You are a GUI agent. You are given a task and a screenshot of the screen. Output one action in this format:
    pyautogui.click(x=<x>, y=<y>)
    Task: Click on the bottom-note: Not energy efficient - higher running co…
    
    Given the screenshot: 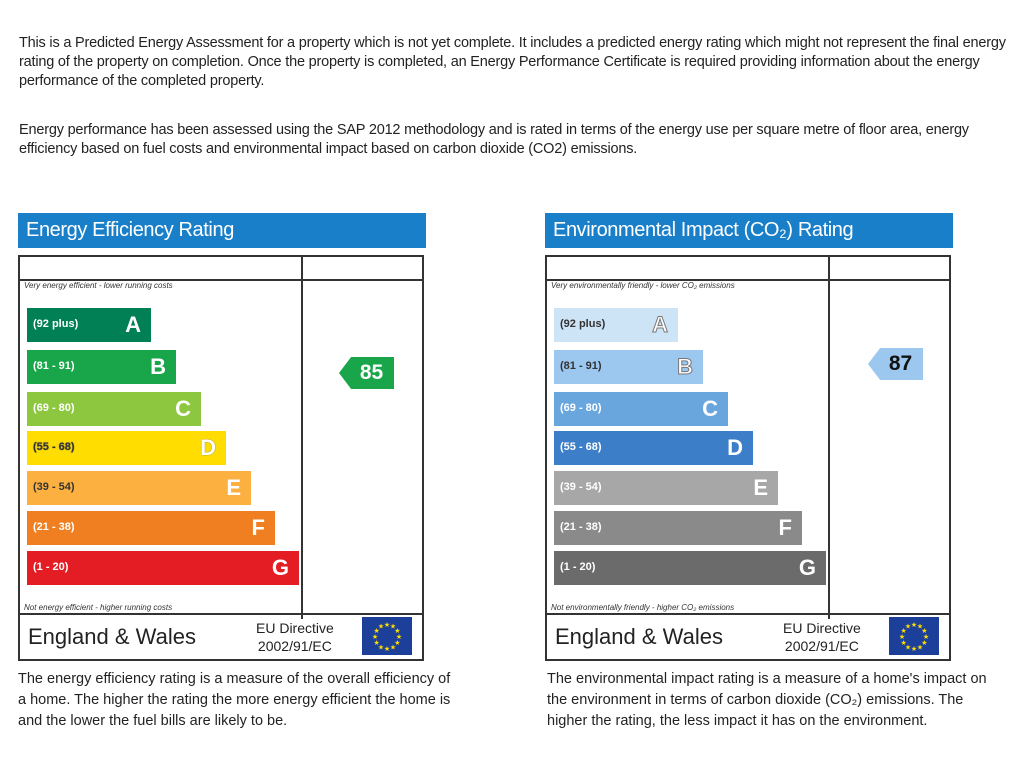 What is the action you would take?
    pyautogui.click(x=98, y=607)
    